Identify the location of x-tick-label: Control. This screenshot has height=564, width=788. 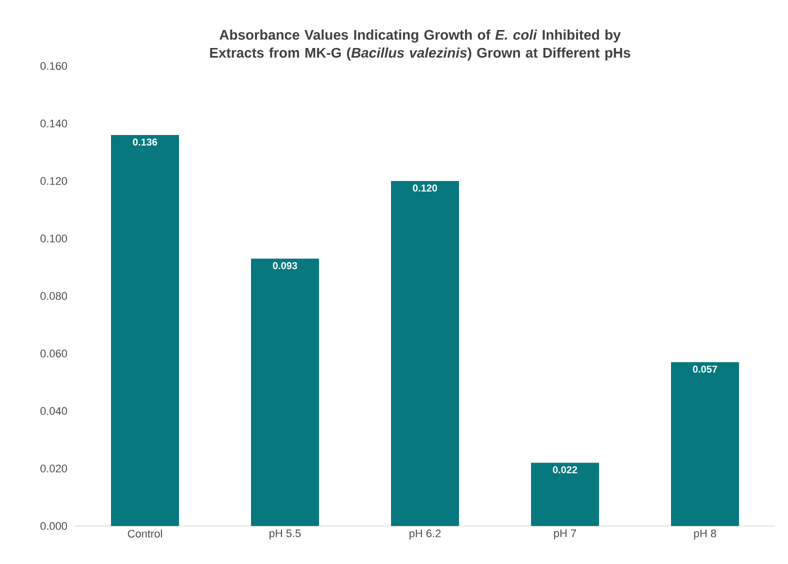
(145, 534).